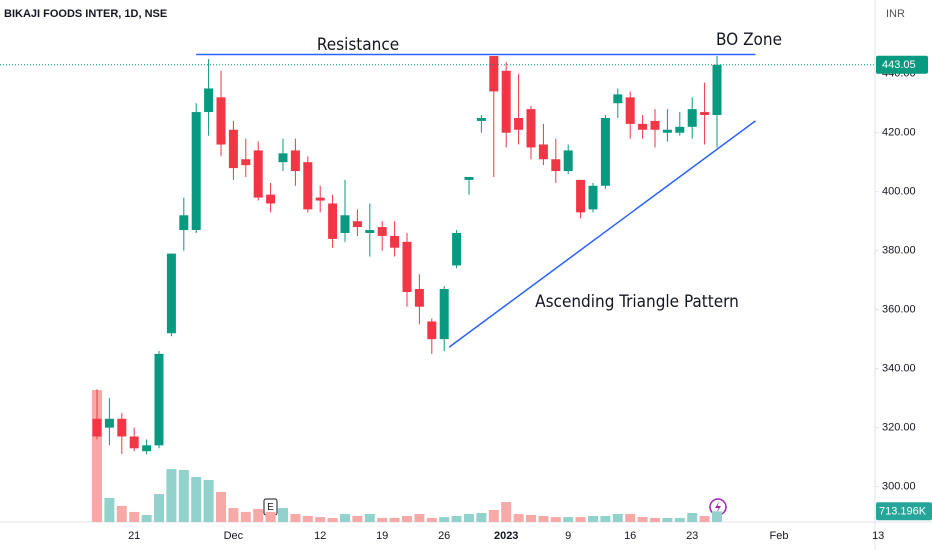  What do you see at coordinates (899, 310) in the screenshot?
I see `y-tick-label: 360.00` at bounding box center [899, 310].